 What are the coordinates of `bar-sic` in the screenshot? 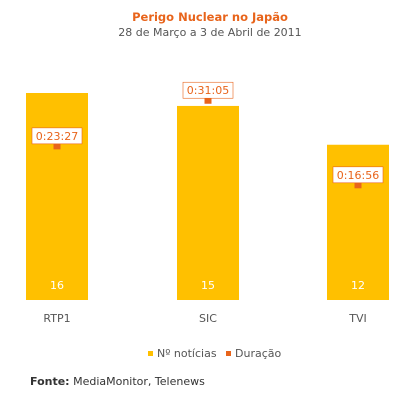 It's located at (208, 202).